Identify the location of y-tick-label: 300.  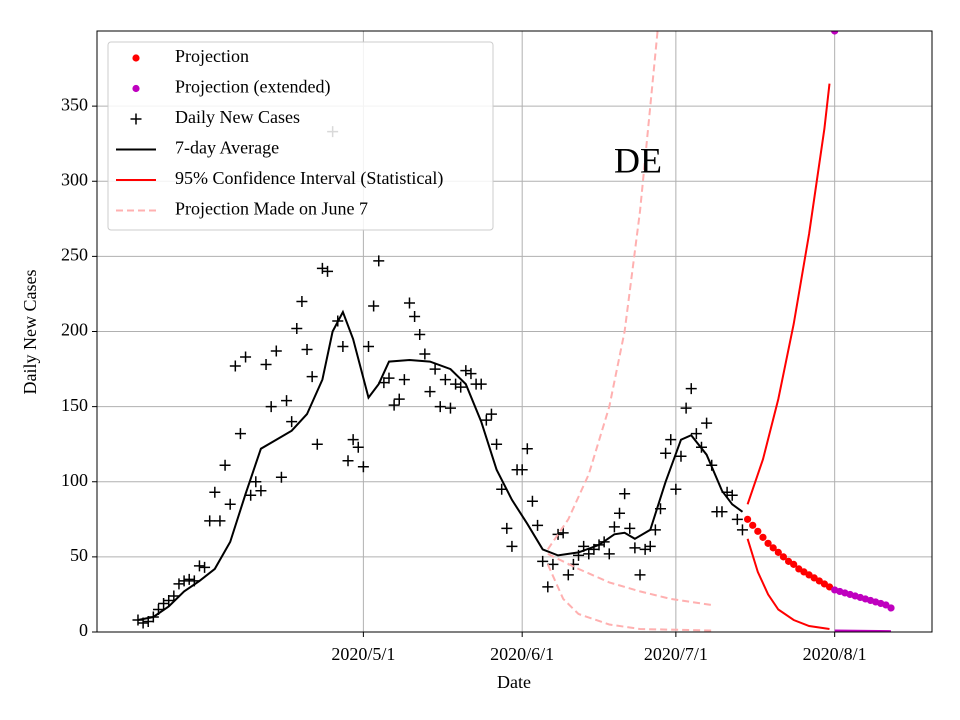
(74, 179).